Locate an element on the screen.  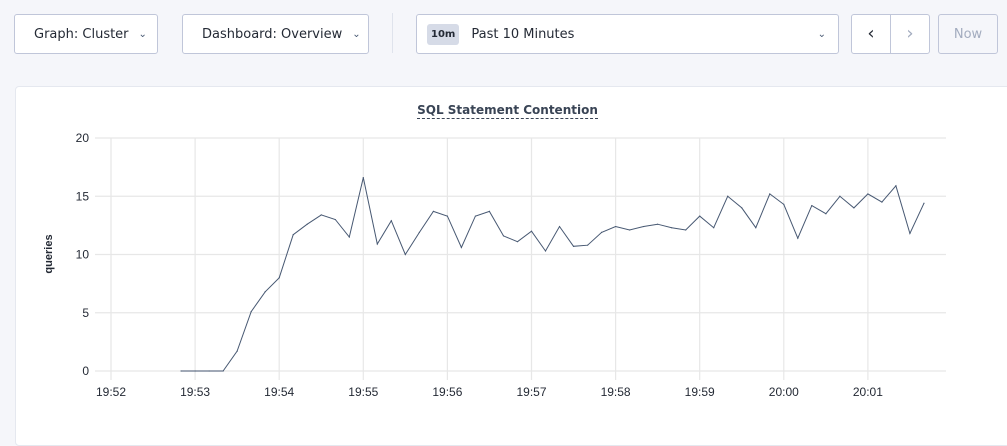
divider is located at coordinates (392, 33).